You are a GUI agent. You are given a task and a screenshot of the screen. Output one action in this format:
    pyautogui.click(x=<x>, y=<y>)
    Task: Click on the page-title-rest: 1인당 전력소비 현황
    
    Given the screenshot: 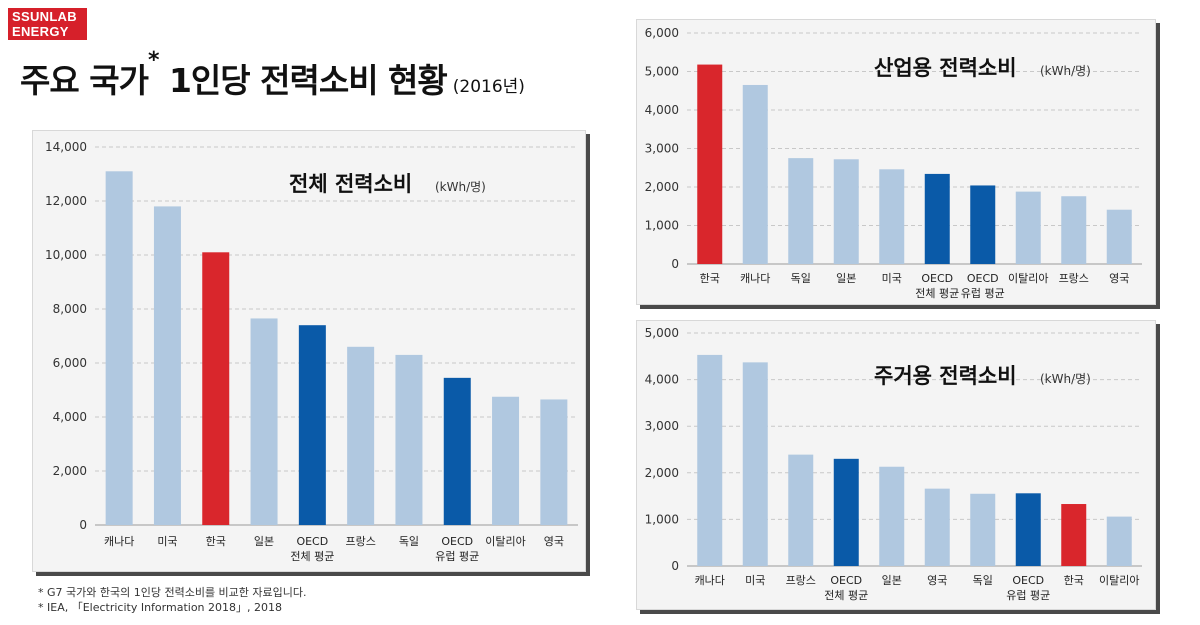 What is the action you would take?
    pyautogui.click(x=303, y=80)
    